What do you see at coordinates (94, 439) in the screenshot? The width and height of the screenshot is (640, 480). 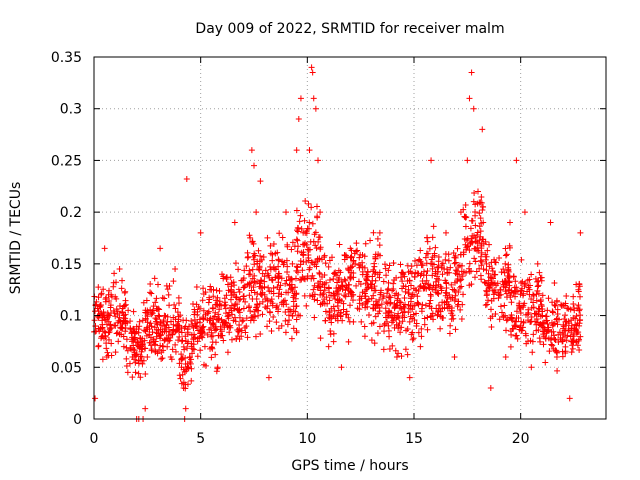 I see `x-tick-label: 0` at bounding box center [94, 439].